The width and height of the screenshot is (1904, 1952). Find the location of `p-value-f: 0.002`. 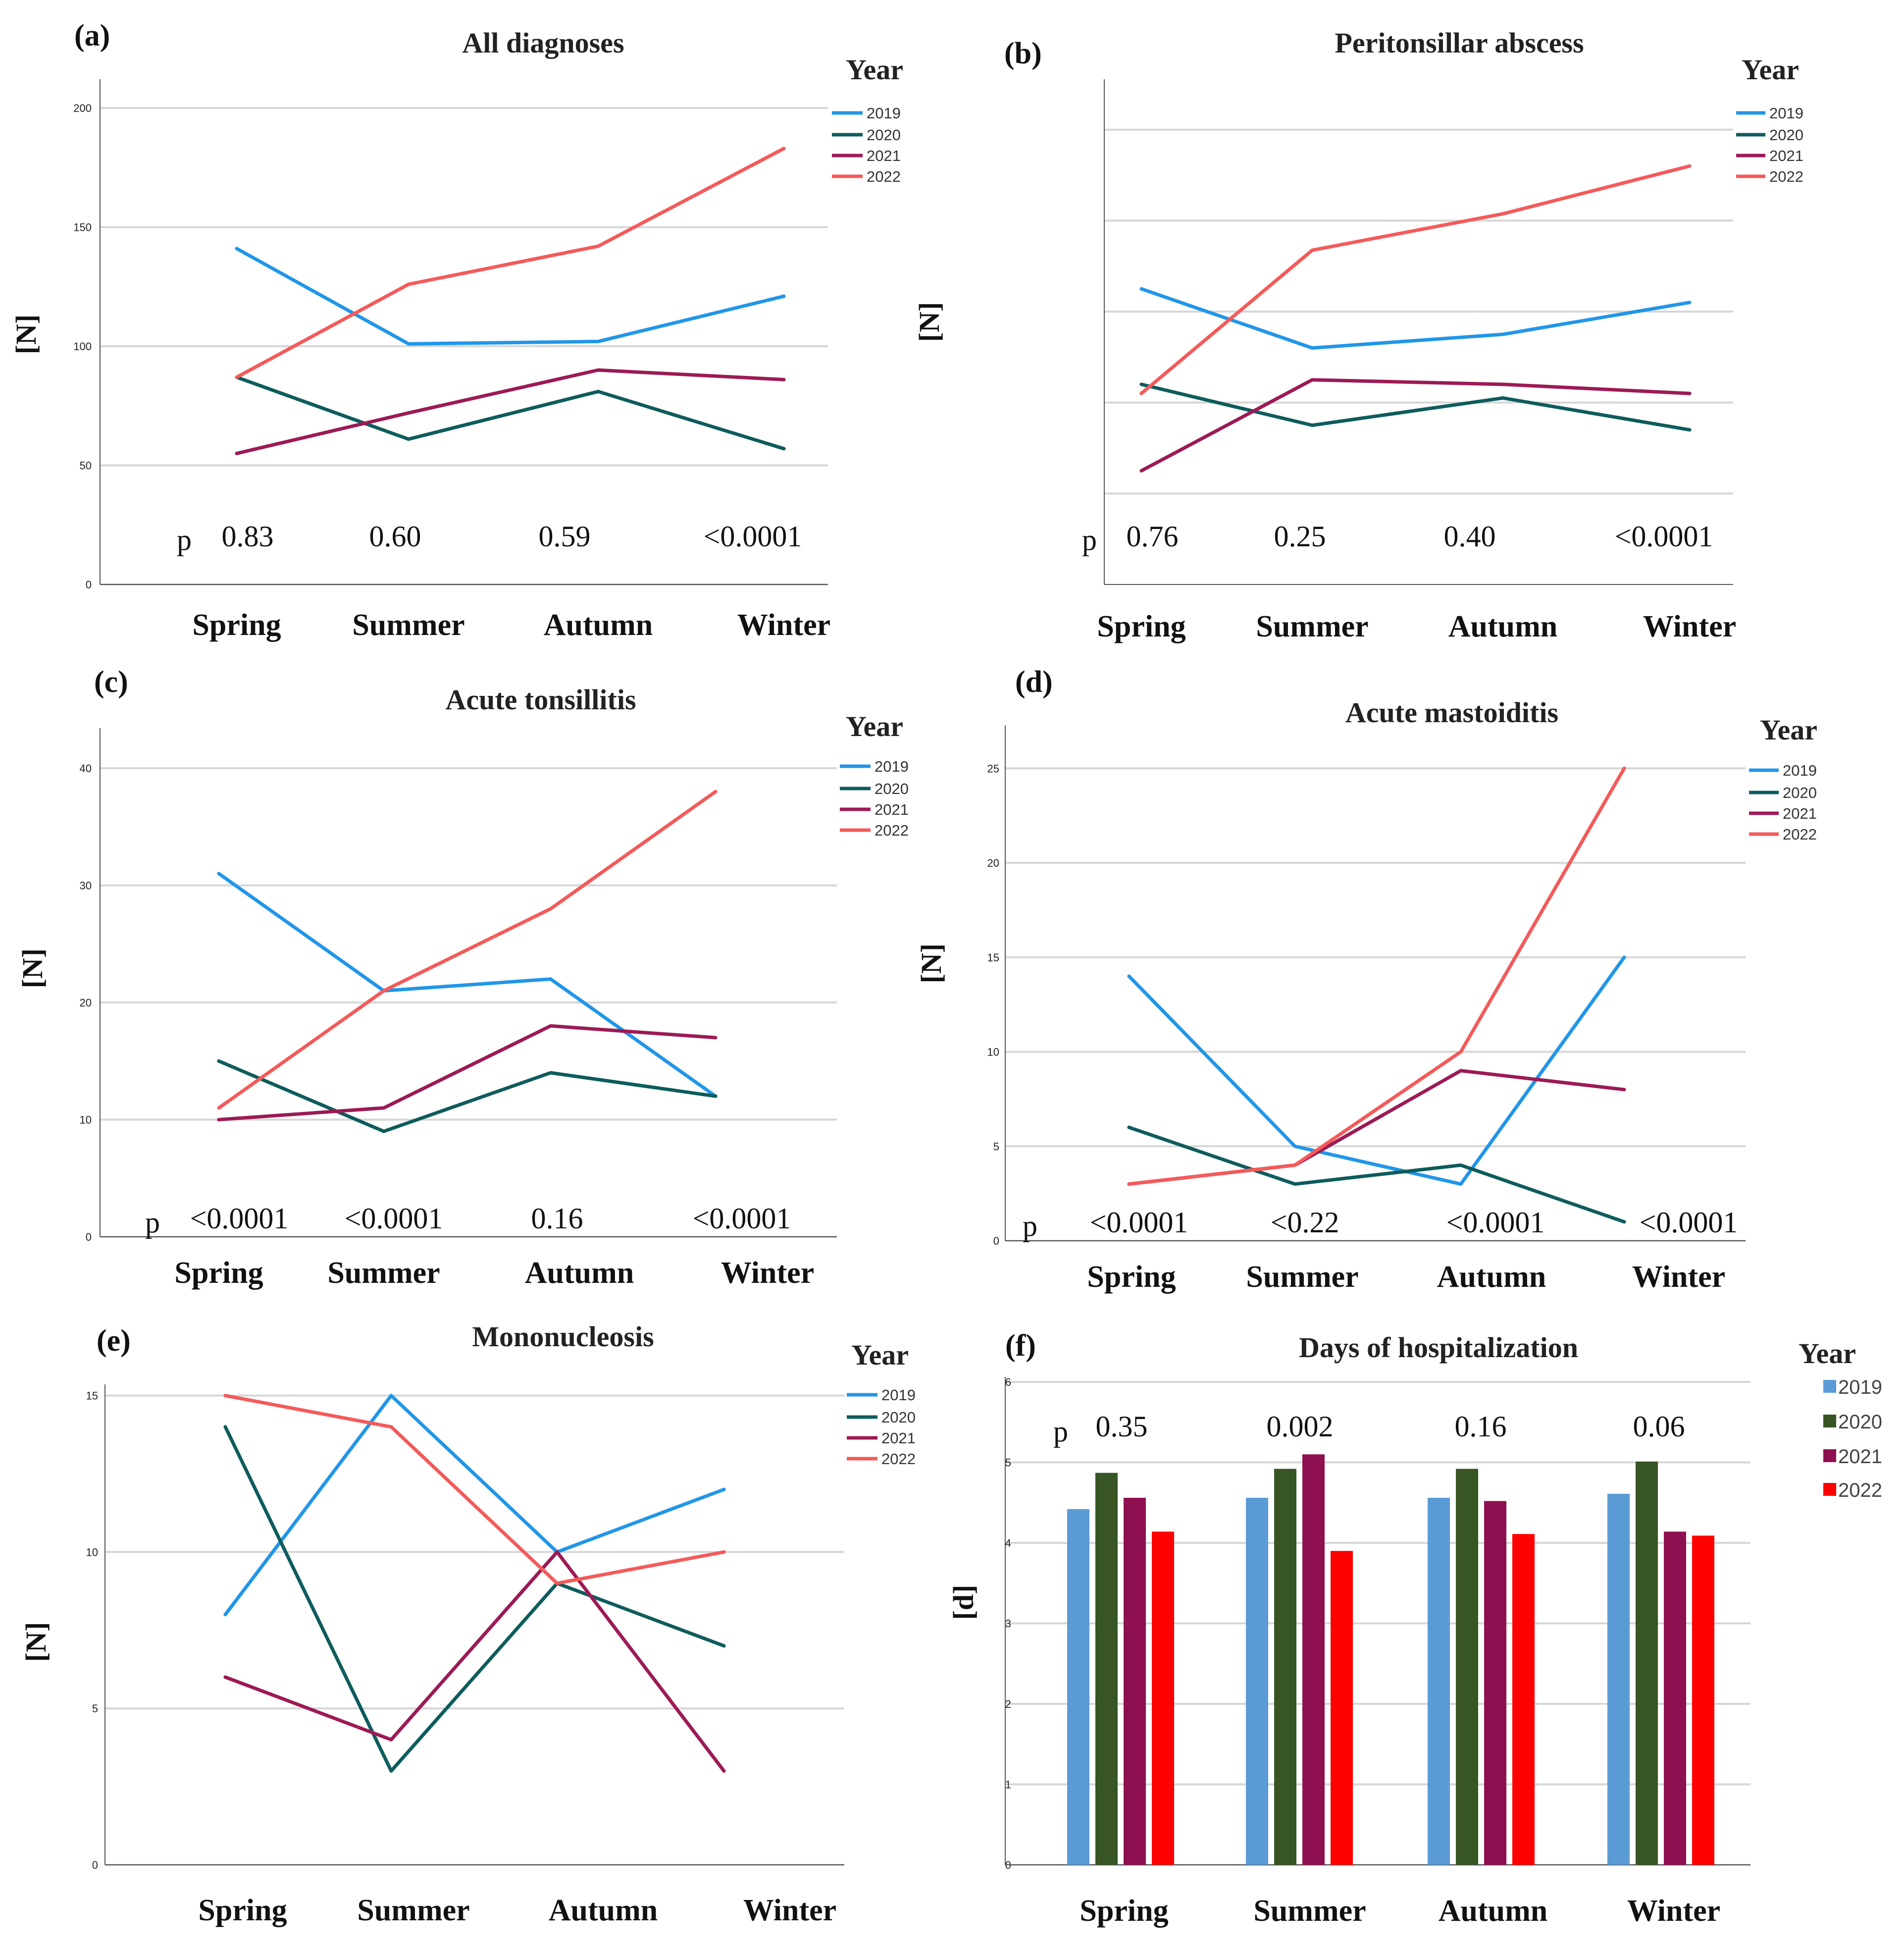

p-value-f: 0.002 is located at coordinates (1300, 1426).